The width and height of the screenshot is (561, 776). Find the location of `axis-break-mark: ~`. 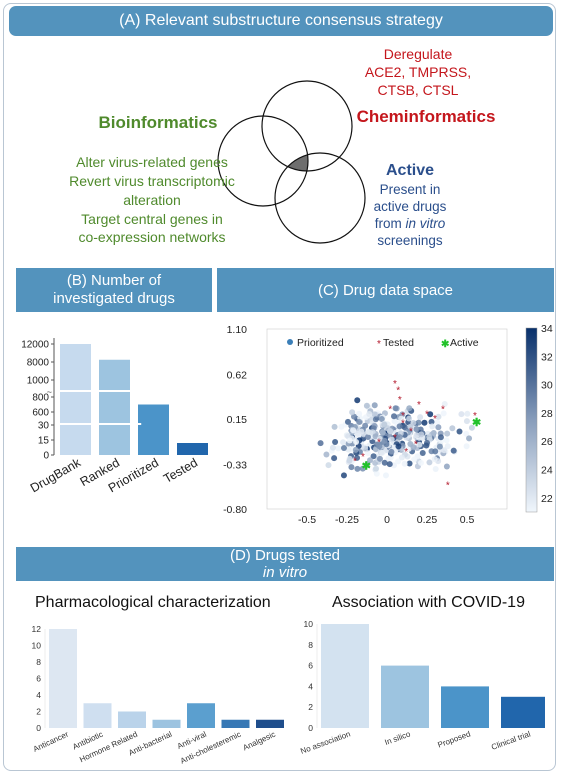

axis-break-mark: ~ is located at coordinates (49, 392).